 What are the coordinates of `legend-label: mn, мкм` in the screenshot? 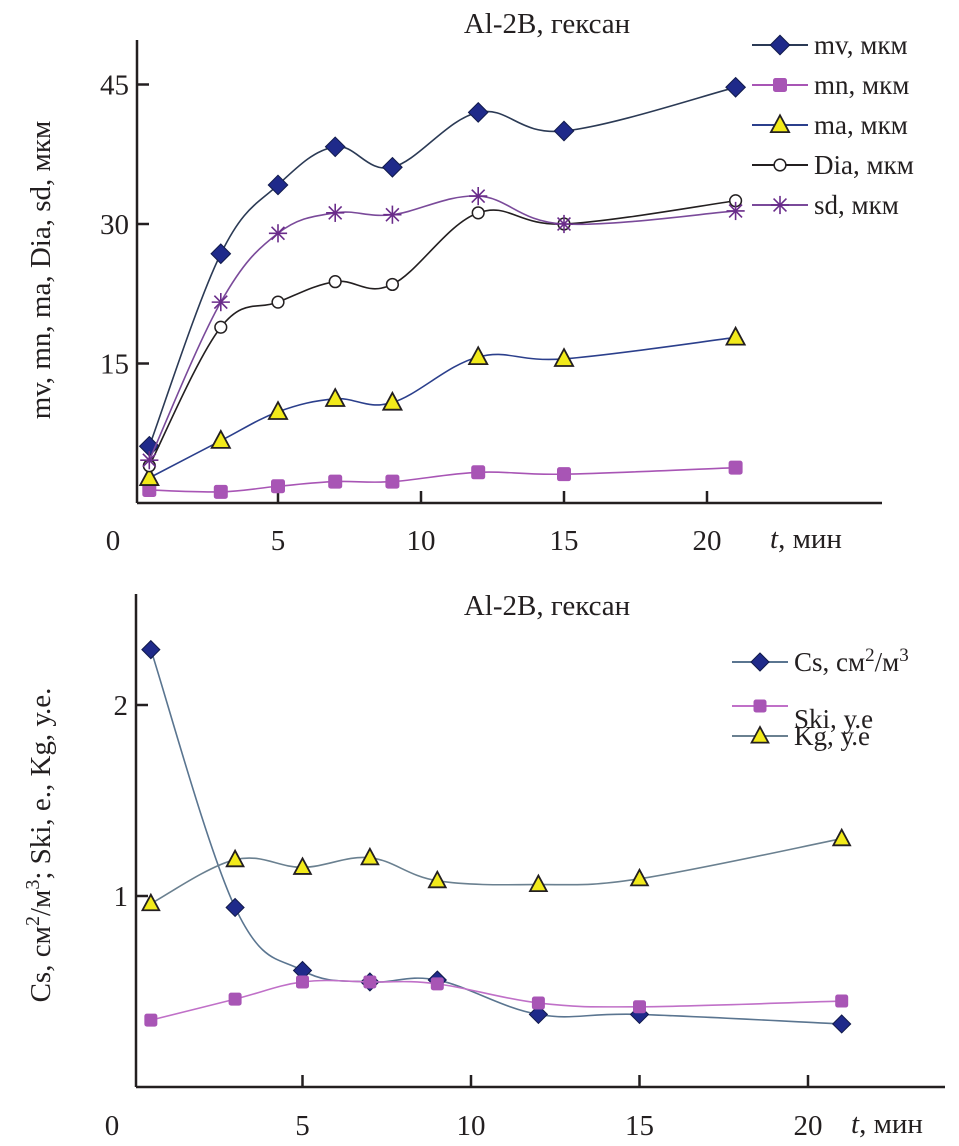 It's located at (861, 85).